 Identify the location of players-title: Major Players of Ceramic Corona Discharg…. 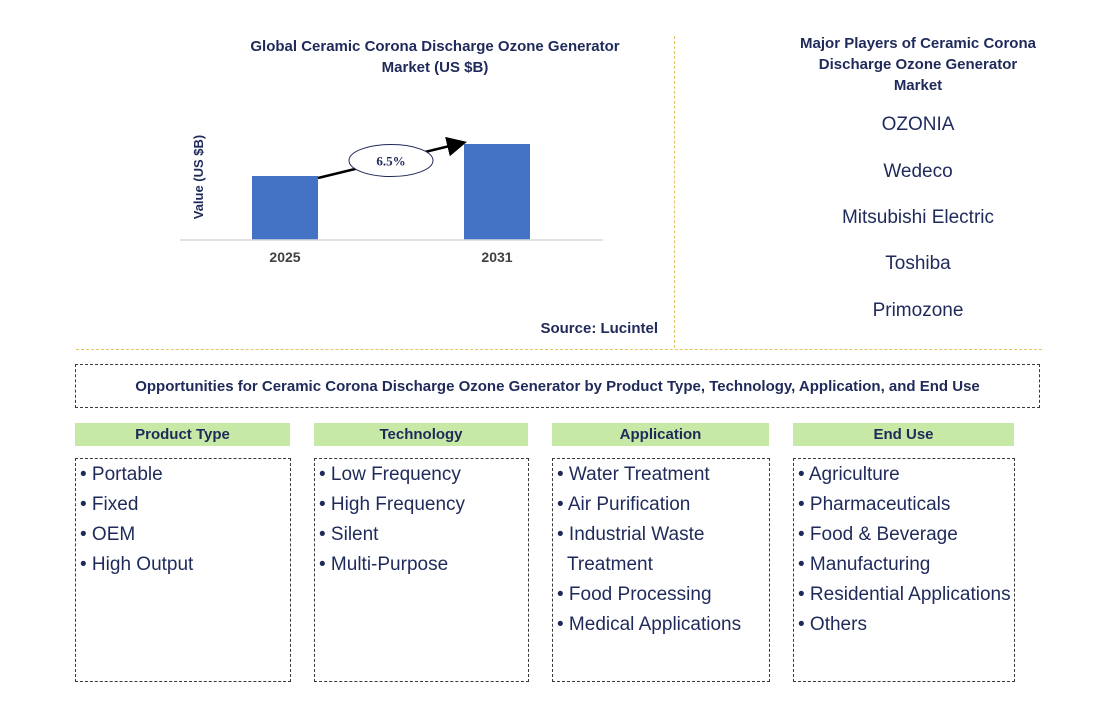
(918, 64).